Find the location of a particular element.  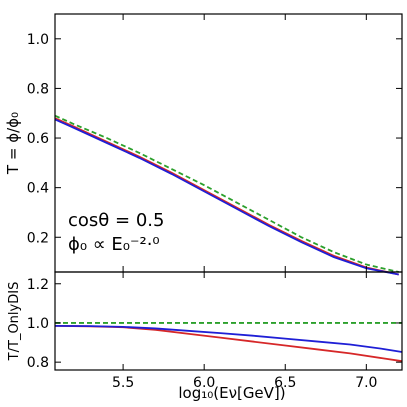

y-tick-label: 0.6 is located at coordinates (38, 139).